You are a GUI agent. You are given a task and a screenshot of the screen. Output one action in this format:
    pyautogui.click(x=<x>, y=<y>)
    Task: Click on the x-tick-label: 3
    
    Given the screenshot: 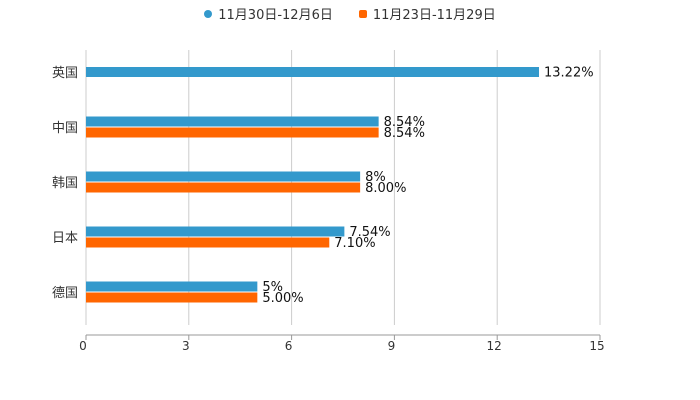 What is the action you would take?
    pyautogui.click(x=186, y=346)
    